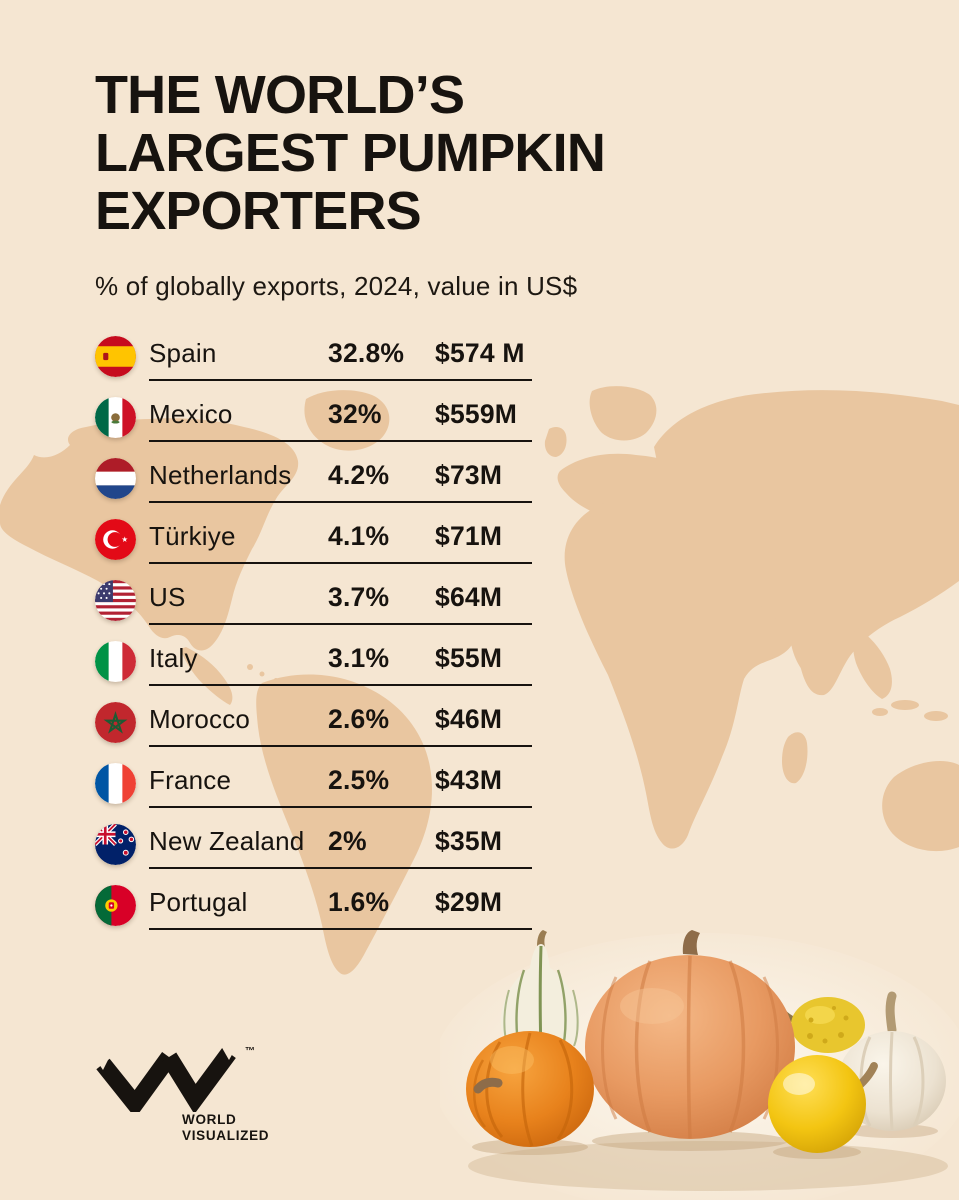 This screenshot has height=1200, width=959. I want to click on export-value: $46M, so click(469, 718).